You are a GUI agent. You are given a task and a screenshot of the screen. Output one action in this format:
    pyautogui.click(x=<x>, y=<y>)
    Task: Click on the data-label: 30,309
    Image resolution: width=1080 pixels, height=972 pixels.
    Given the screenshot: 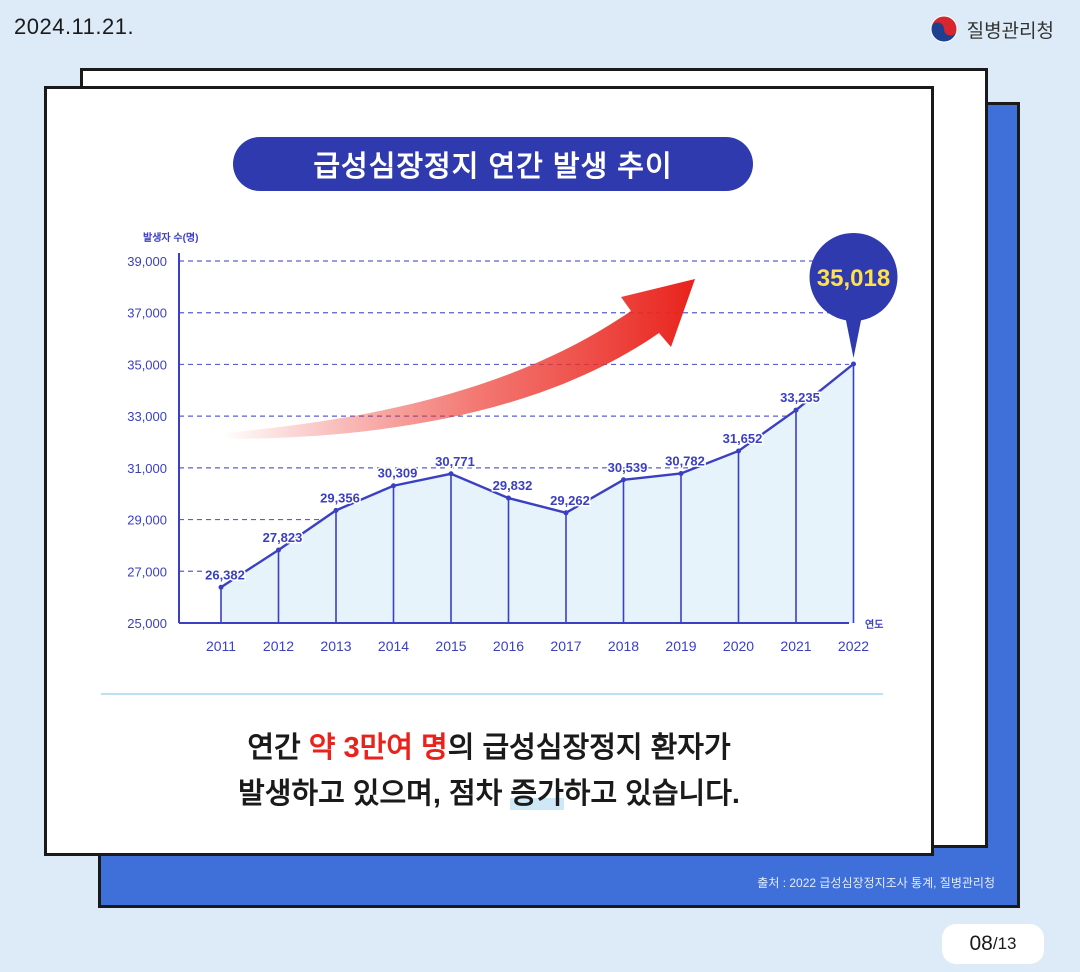 What is the action you would take?
    pyautogui.click(x=398, y=473)
    